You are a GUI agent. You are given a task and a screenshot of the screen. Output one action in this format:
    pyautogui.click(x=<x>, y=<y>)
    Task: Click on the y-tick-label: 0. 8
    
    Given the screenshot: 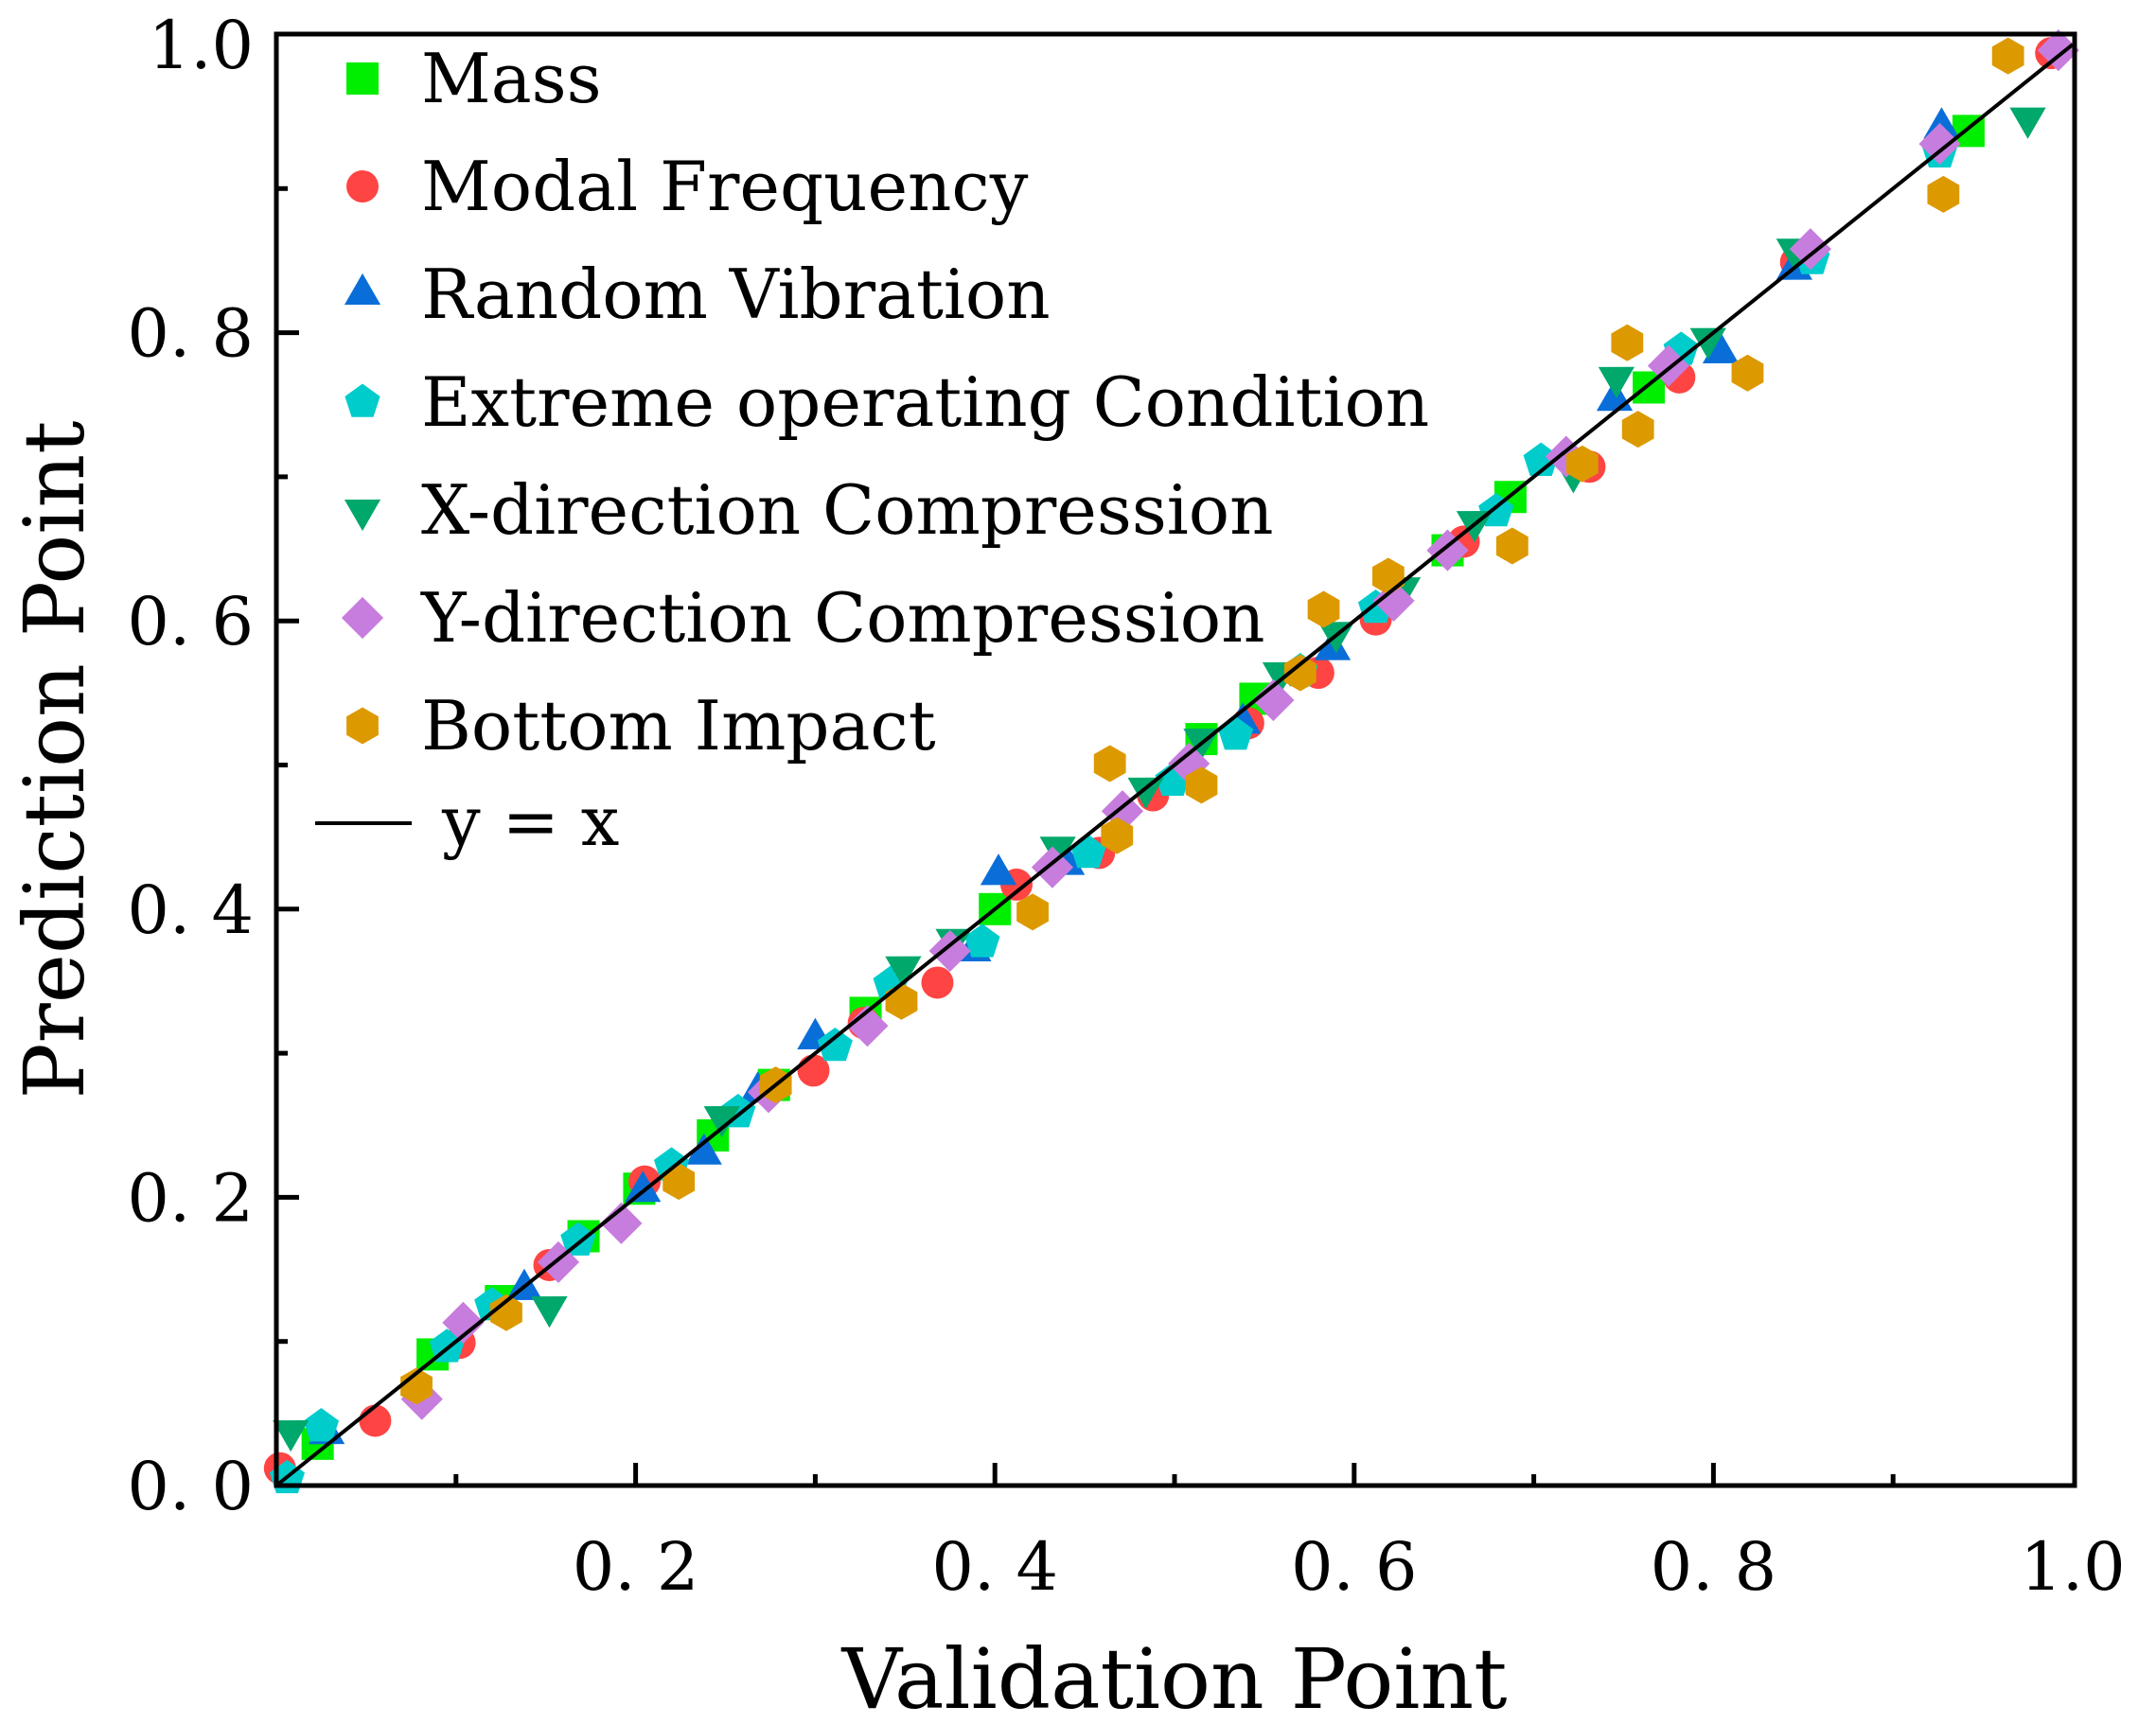 What is the action you would take?
    pyautogui.click(x=190, y=334)
    